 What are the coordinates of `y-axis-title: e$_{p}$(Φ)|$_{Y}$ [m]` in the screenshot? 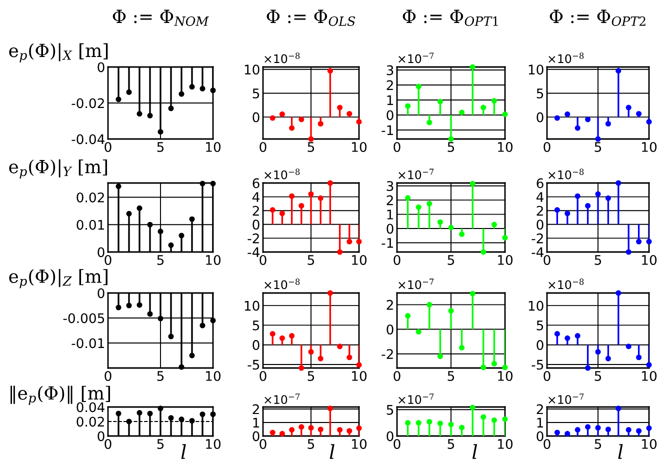 It's located at (58, 169).